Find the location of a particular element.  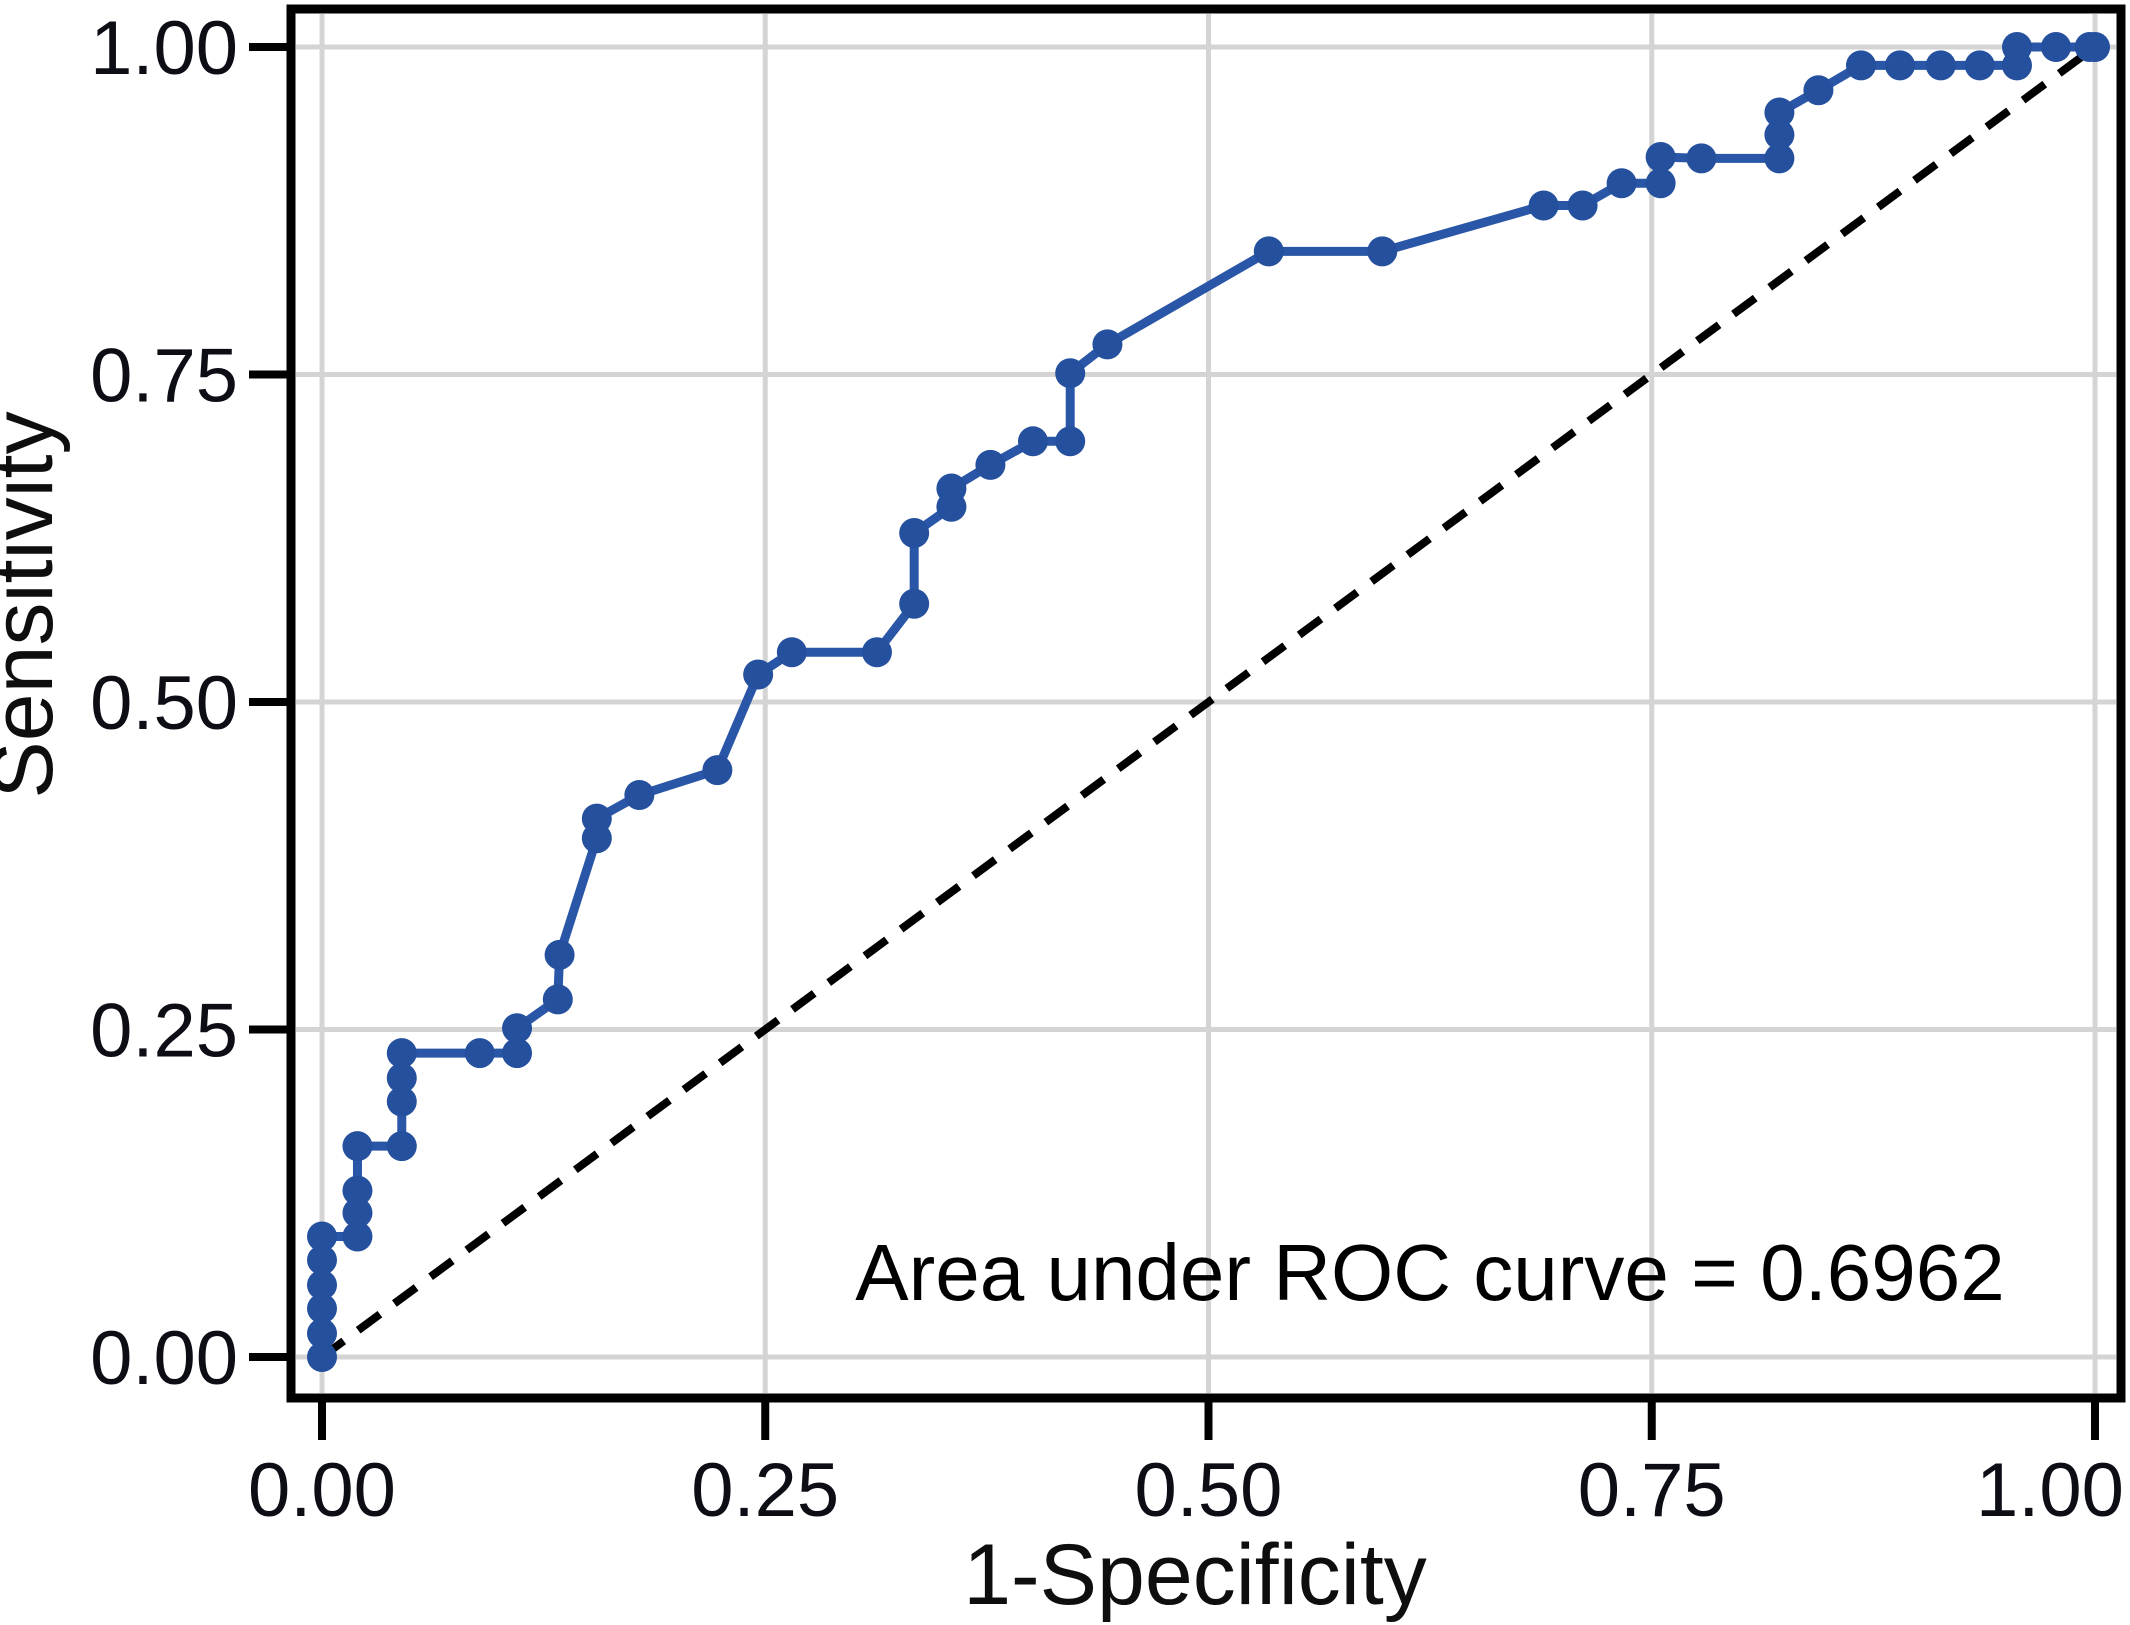

y-tick-label: 0.00 is located at coordinates (164, 1358).